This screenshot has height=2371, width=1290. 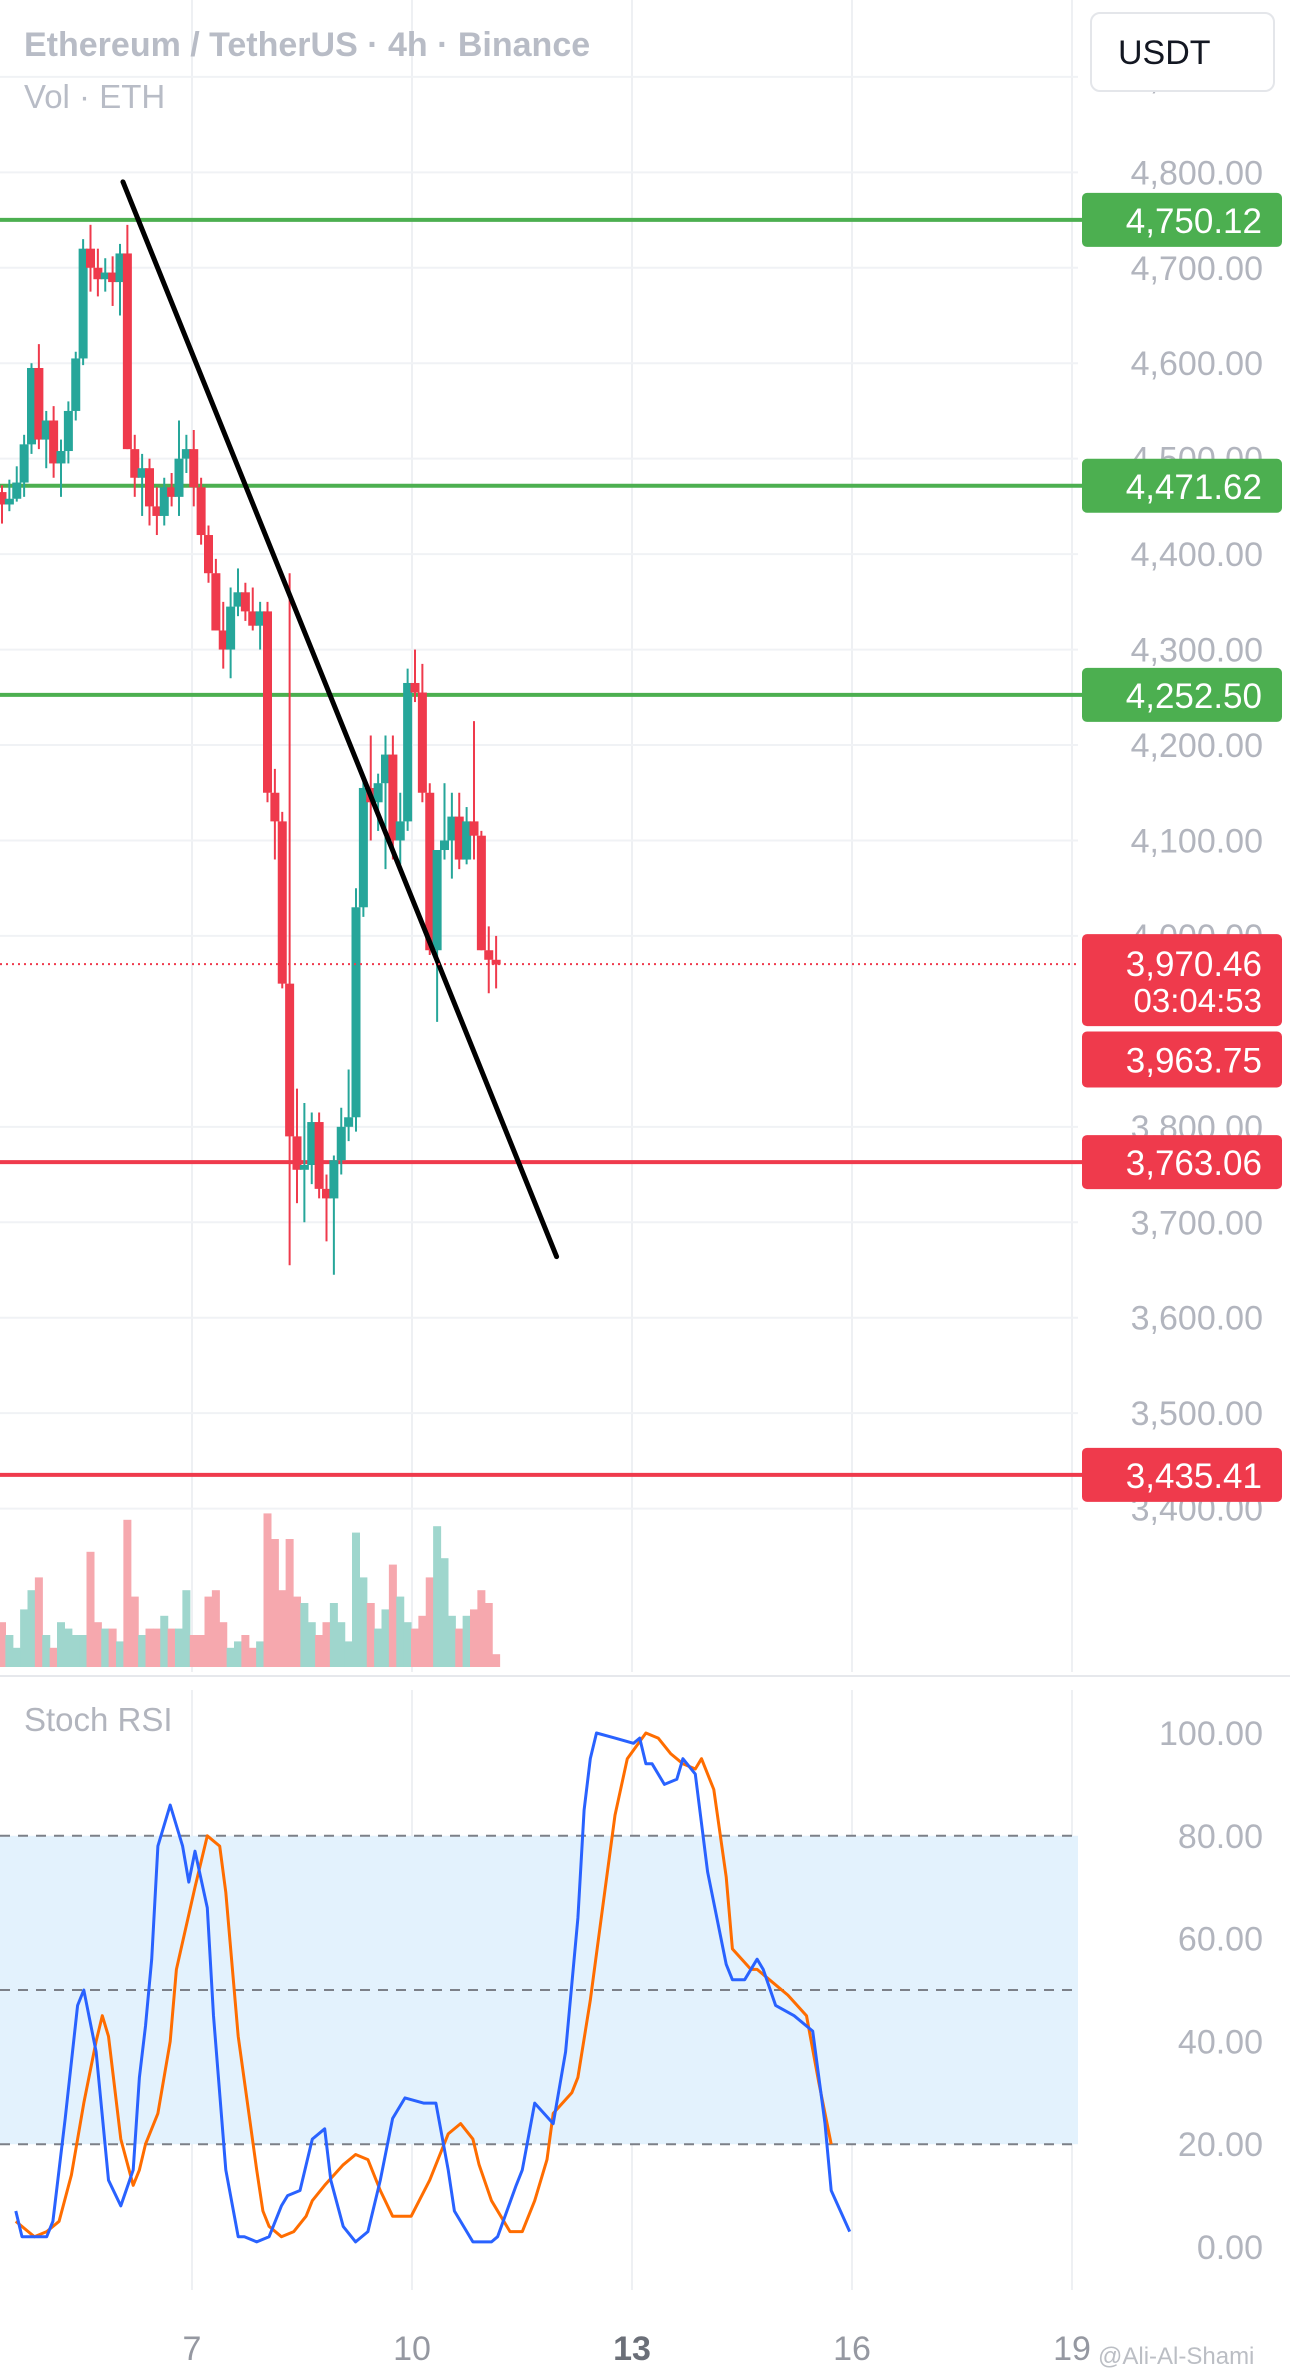 What do you see at coordinates (1197, 651) in the screenshot?
I see `y-tick-label: 4,300.00` at bounding box center [1197, 651].